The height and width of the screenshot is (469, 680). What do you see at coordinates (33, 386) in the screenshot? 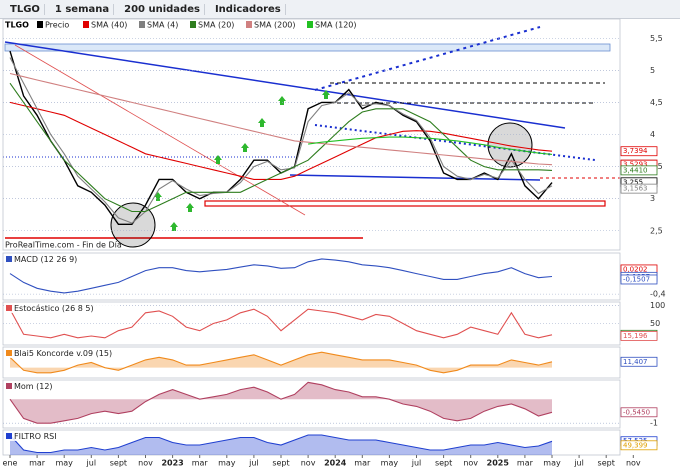
I see `panel-title: Mom (12)` at bounding box center [33, 386].